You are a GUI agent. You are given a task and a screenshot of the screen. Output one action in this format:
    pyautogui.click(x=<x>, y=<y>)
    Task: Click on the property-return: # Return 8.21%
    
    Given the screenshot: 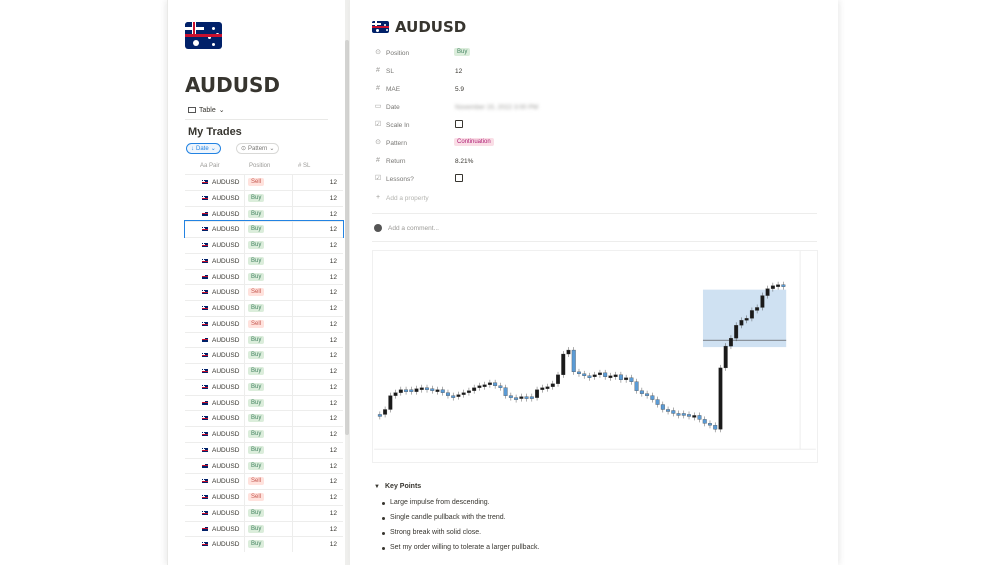 What is the action you would take?
    pyautogui.click(x=594, y=162)
    